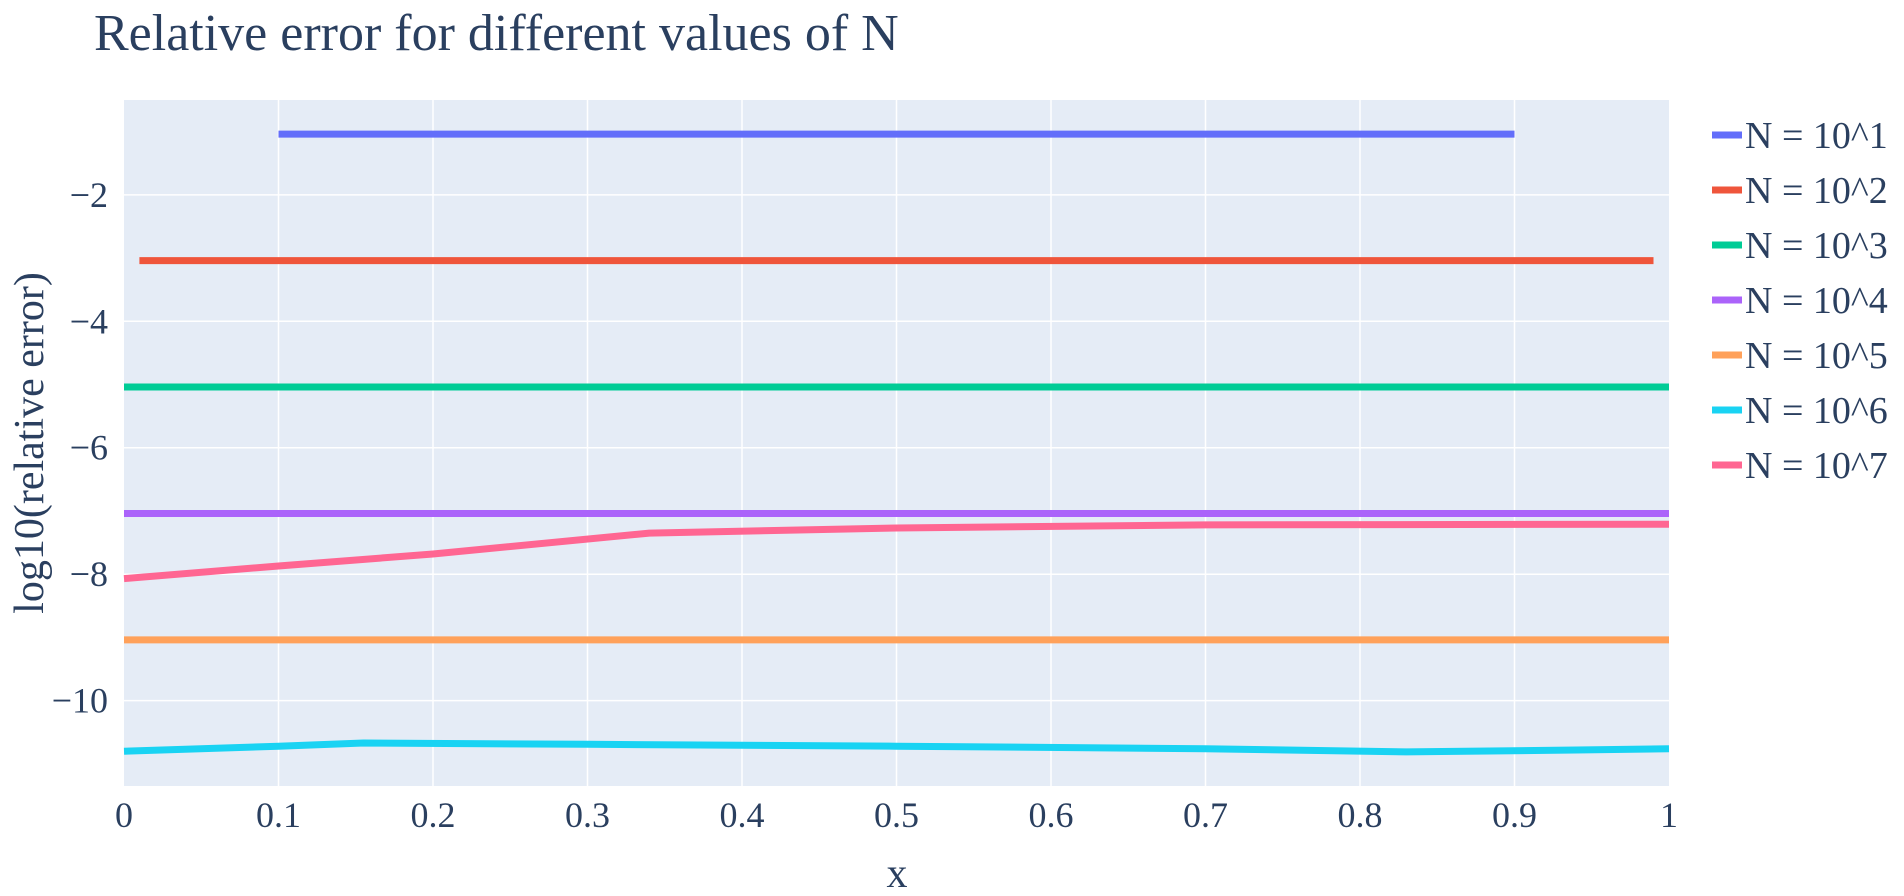  I want to click on legend-item: N = 10^5, so click(1800, 356).